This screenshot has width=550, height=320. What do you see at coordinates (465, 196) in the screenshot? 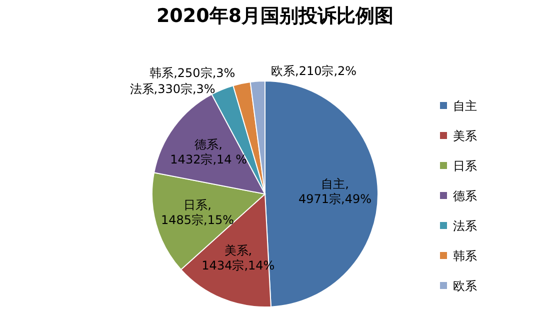
I see `legend-label: 德系` at bounding box center [465, 196].